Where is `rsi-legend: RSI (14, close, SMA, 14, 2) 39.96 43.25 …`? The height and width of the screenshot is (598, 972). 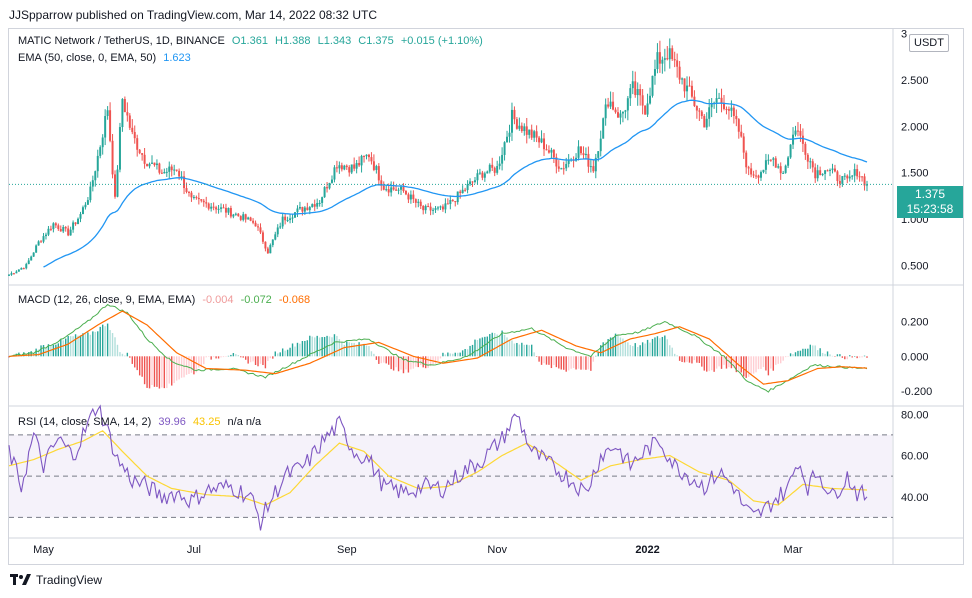
rsi-legend: RSI (14, close, SMA, 14, 2) 39.96 43.25 … is located at coordinates (141, 422).